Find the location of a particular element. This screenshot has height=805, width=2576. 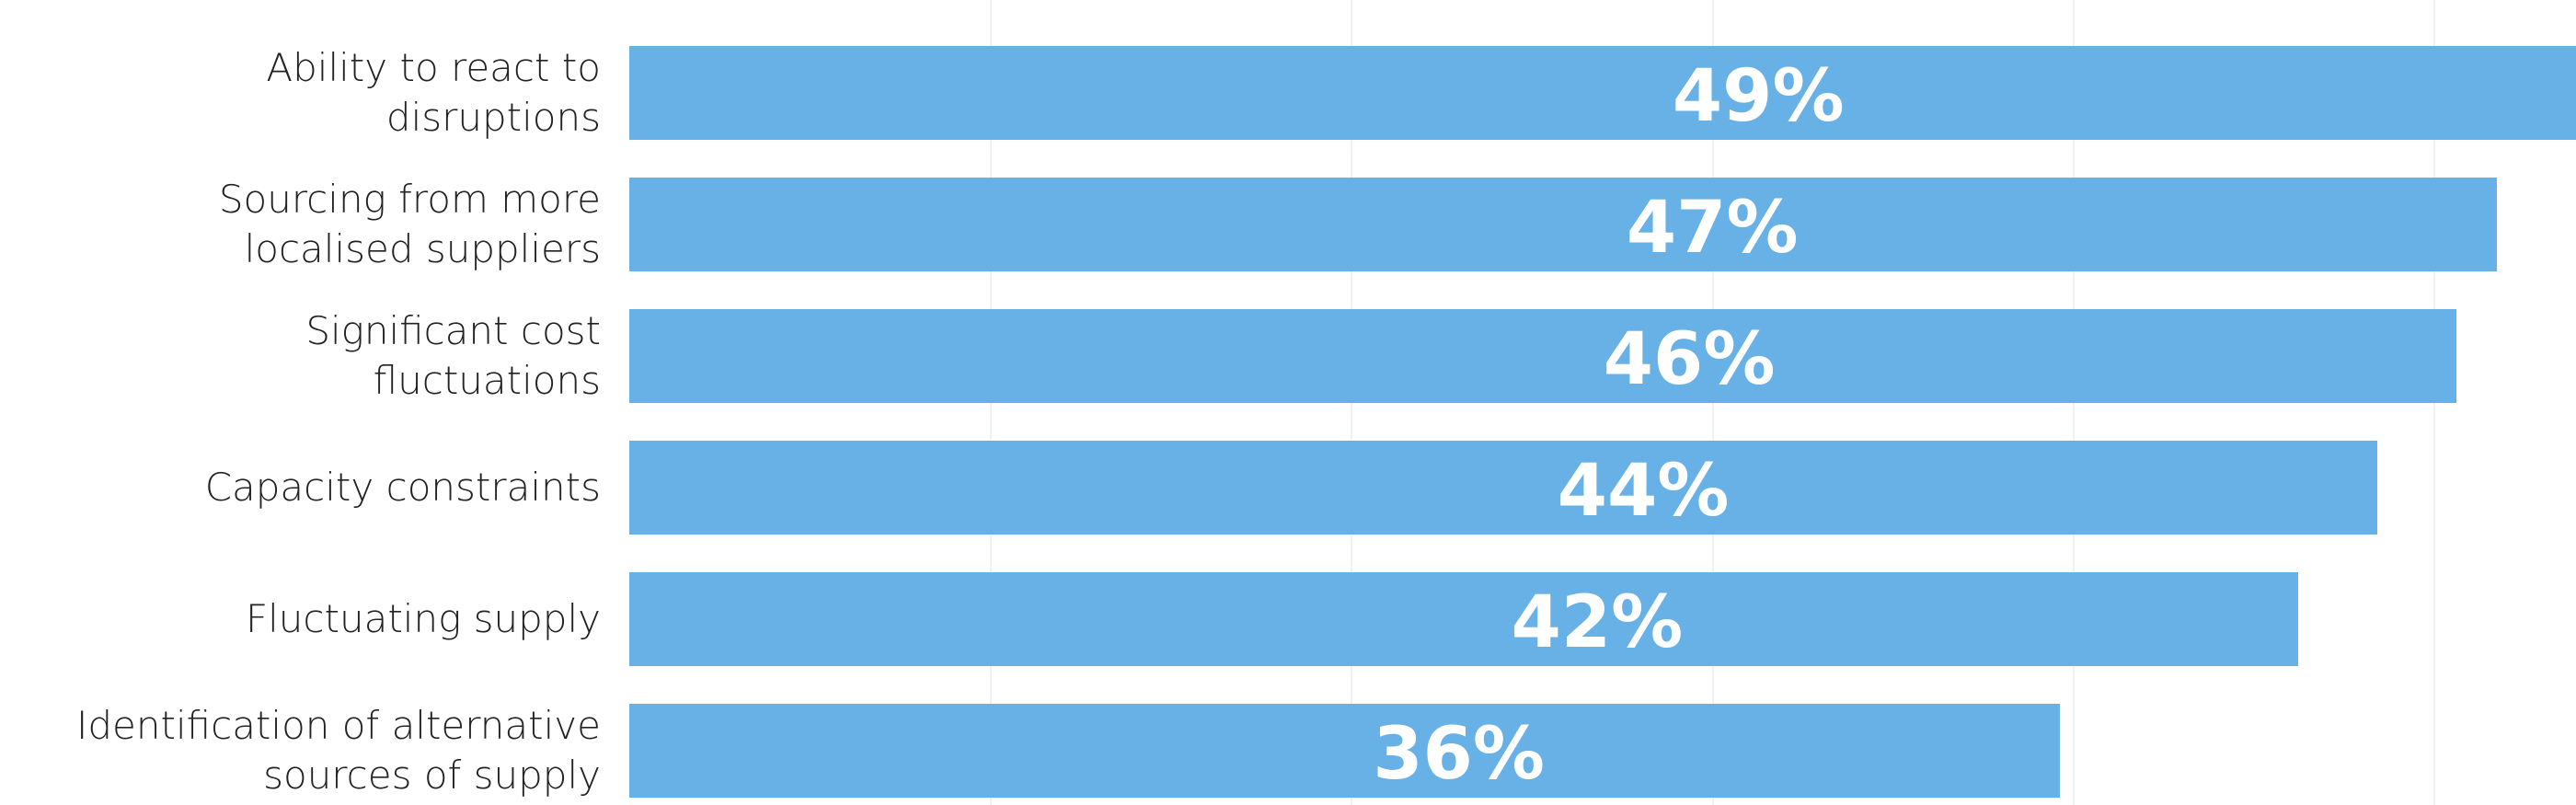

value-label: 47% is located at coordinates (1712, 228).